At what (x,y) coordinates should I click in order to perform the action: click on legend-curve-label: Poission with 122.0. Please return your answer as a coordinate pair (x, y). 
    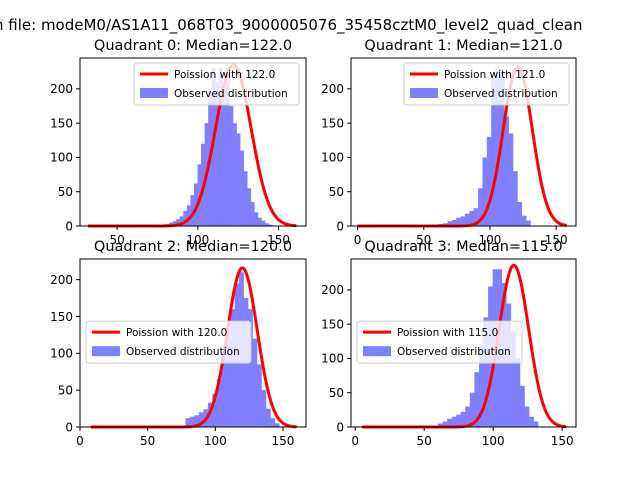
    Looking at the image, I should click on (224, 75).